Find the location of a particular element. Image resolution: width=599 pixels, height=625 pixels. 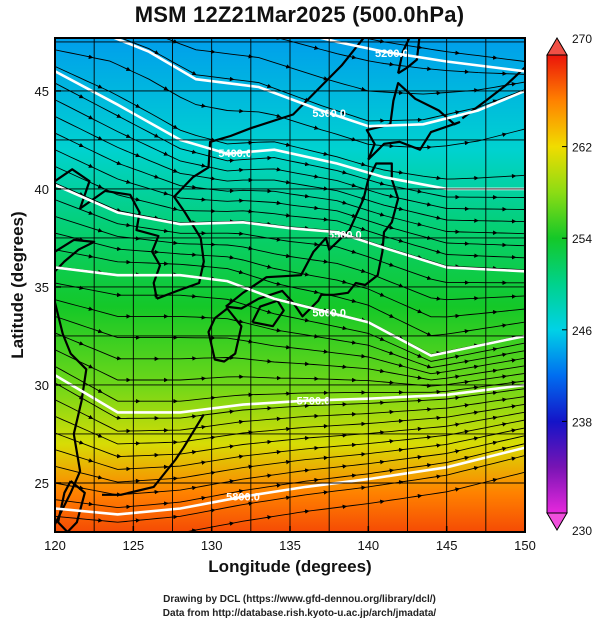

colorbar: 270 262 254 246 238 230 is located at coordinates (569, 285).